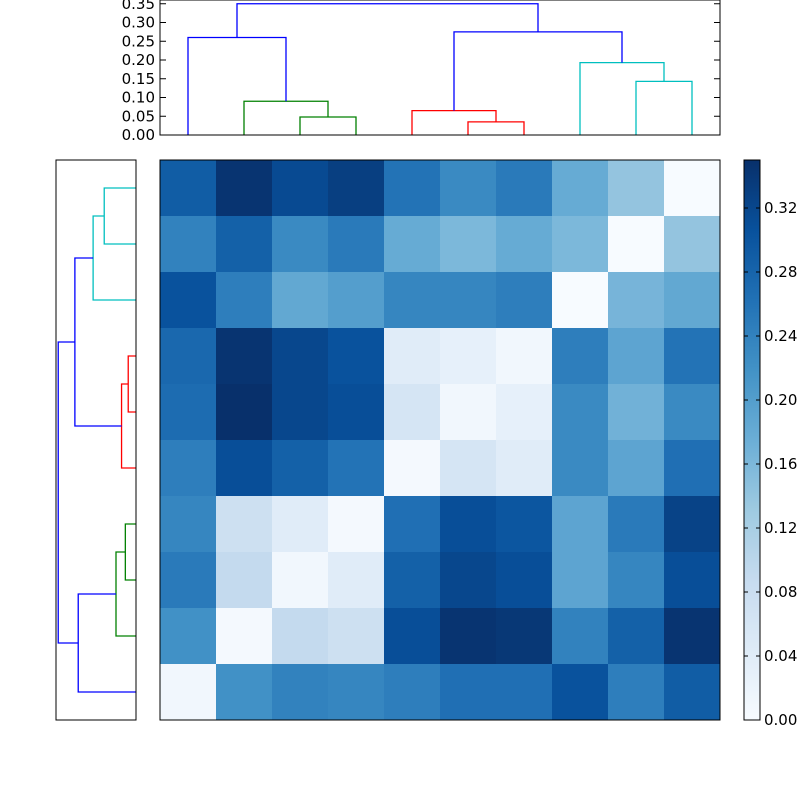  I want to click on top-dendrogram-ytick-label: 0.15, so click(138, 79).